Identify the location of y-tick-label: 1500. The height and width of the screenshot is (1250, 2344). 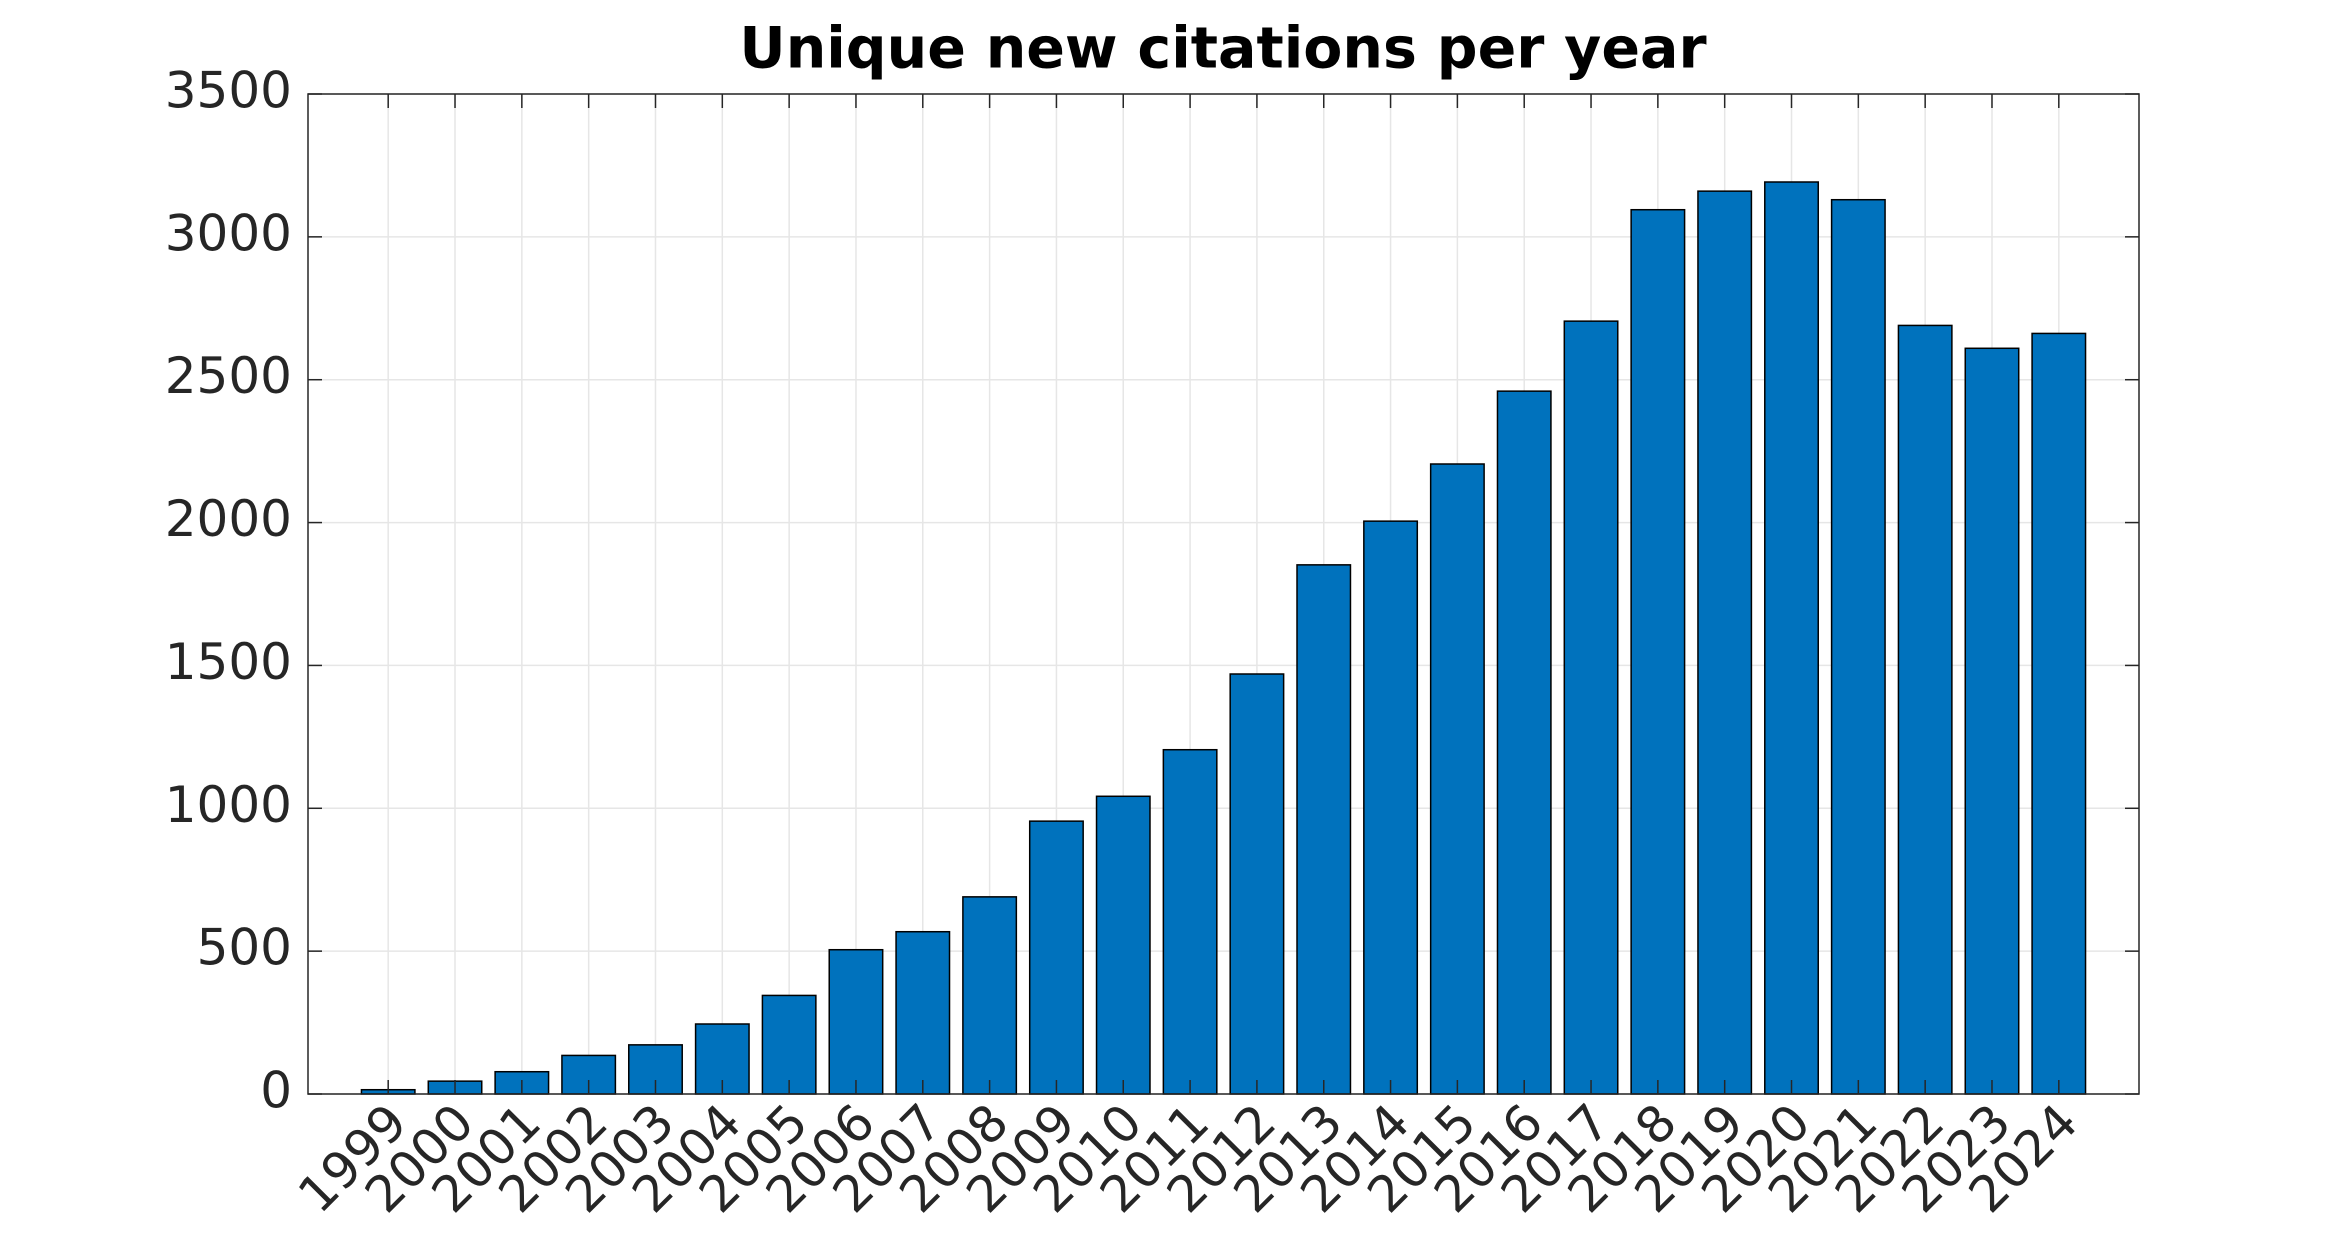
(228, 662).